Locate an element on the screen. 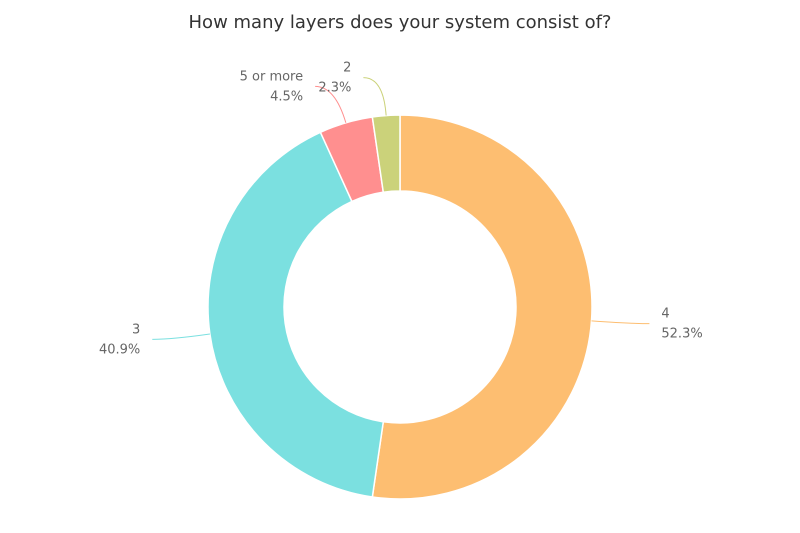 Image resolution: width=800 pixels, height=533 pixels. slice-value-label: 2.3% is located at coordinates (334, 88).